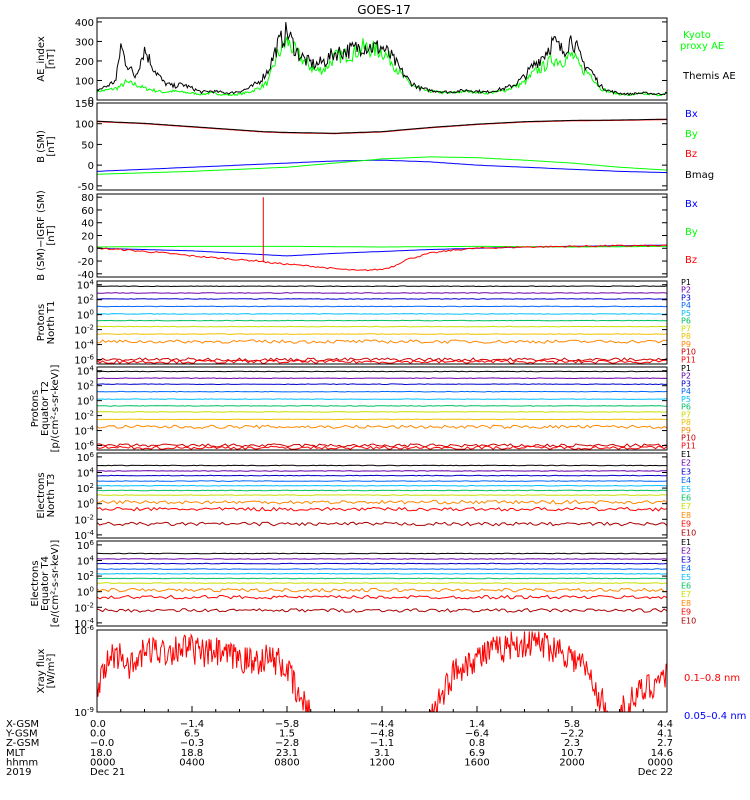 The width and height of the screenshot is (750, 800). I want to click on channel-label-e7: E7, so click(686, 506).